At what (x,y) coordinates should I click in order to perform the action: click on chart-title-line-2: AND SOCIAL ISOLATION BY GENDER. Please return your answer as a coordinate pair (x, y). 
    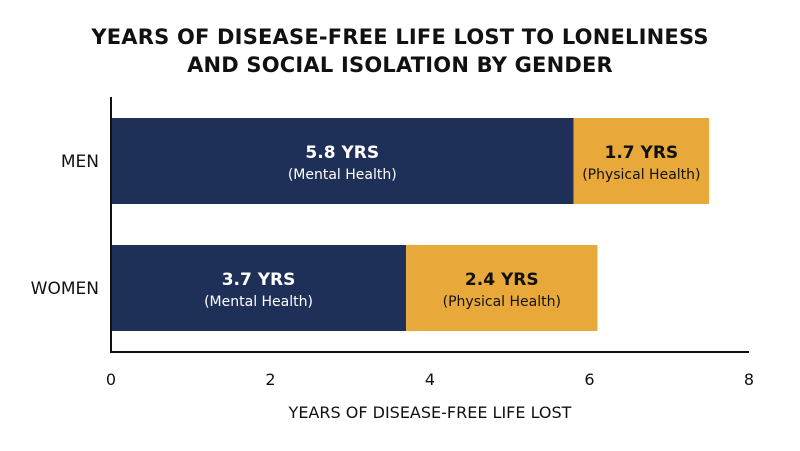
    Looking at the image, I should click on (400, 65).